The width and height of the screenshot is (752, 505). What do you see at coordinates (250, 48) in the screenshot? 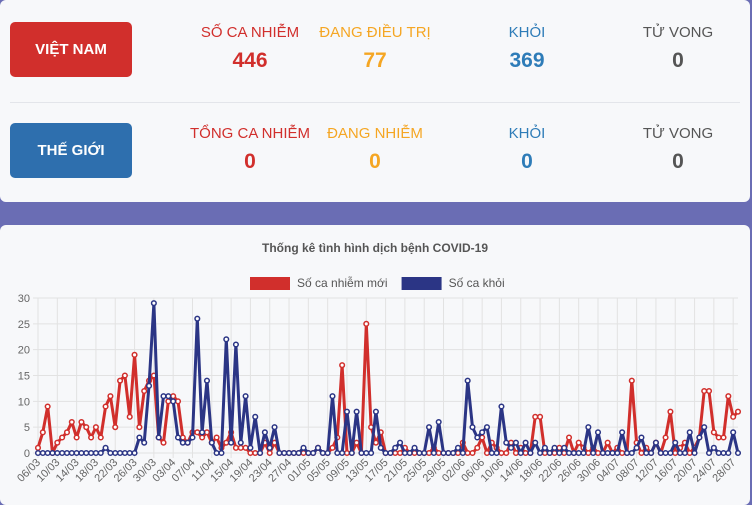
I see `stat: SỐ CA NHIỄM 446` at bounding box center [250, 48].